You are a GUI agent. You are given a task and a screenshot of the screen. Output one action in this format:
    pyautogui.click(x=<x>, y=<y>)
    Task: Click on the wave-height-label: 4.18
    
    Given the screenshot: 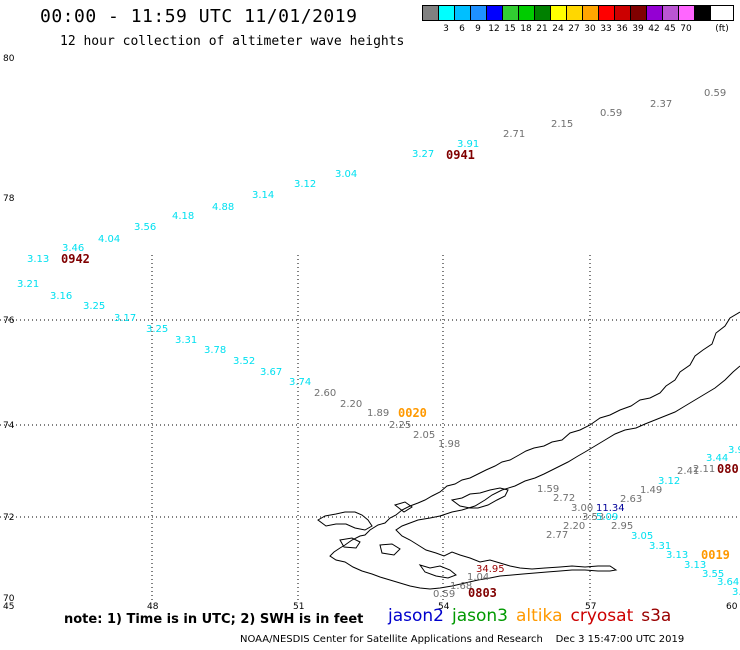 What is the action you would take?
    pyautogui.click(x=183, y=216)
    